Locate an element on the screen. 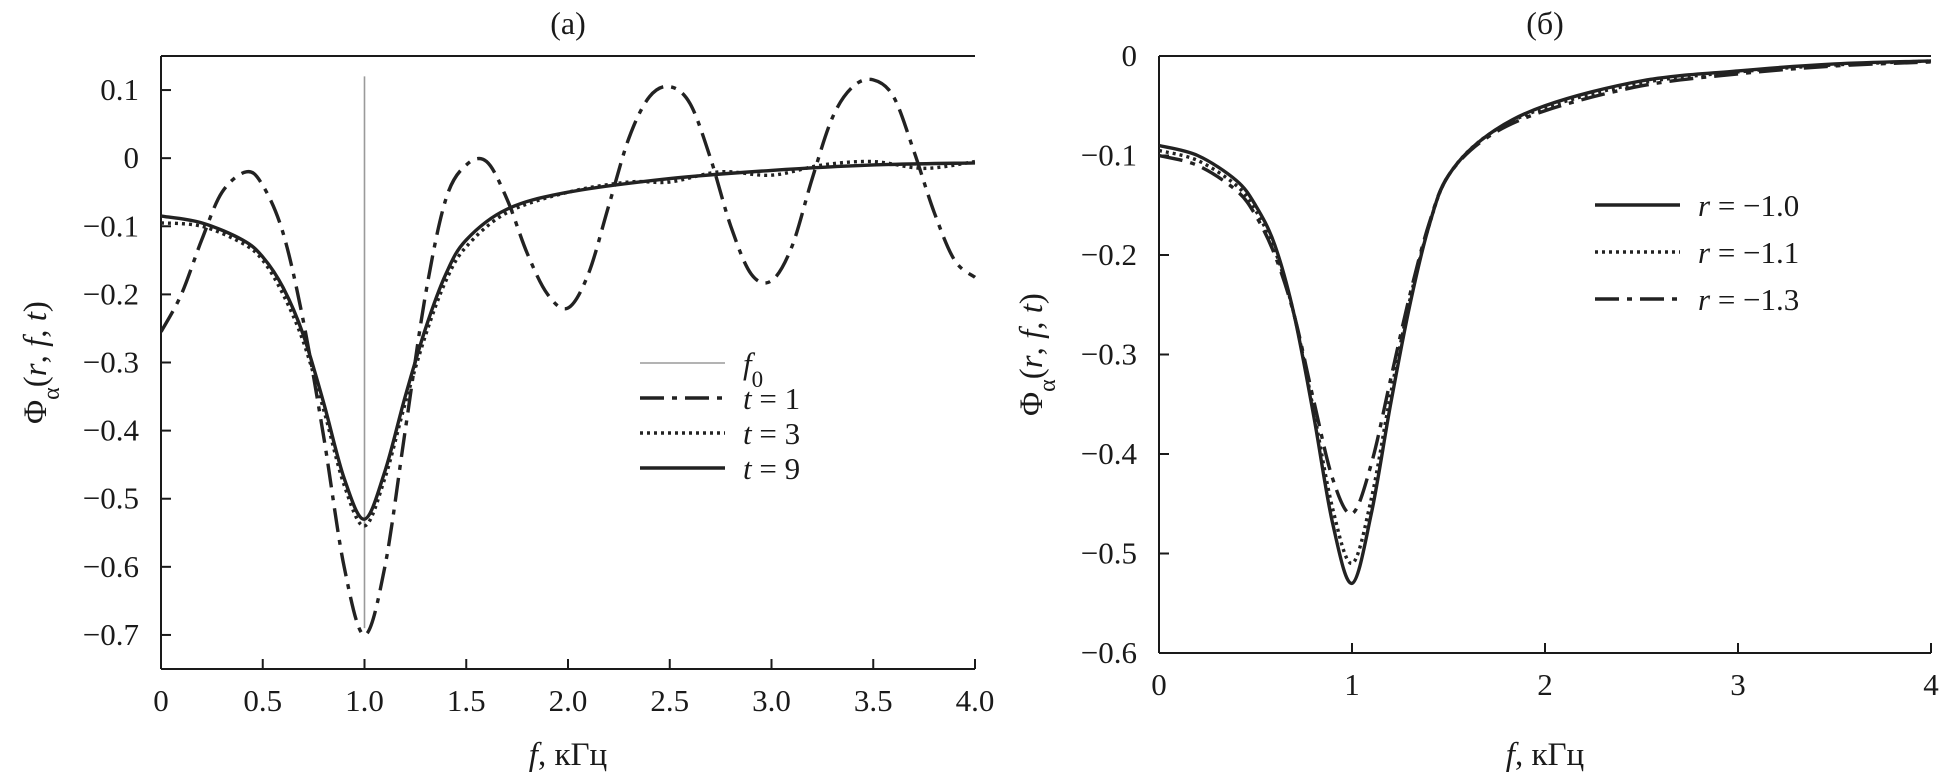  x-tick-label: 0.5 is located at coordinates (262, 700).